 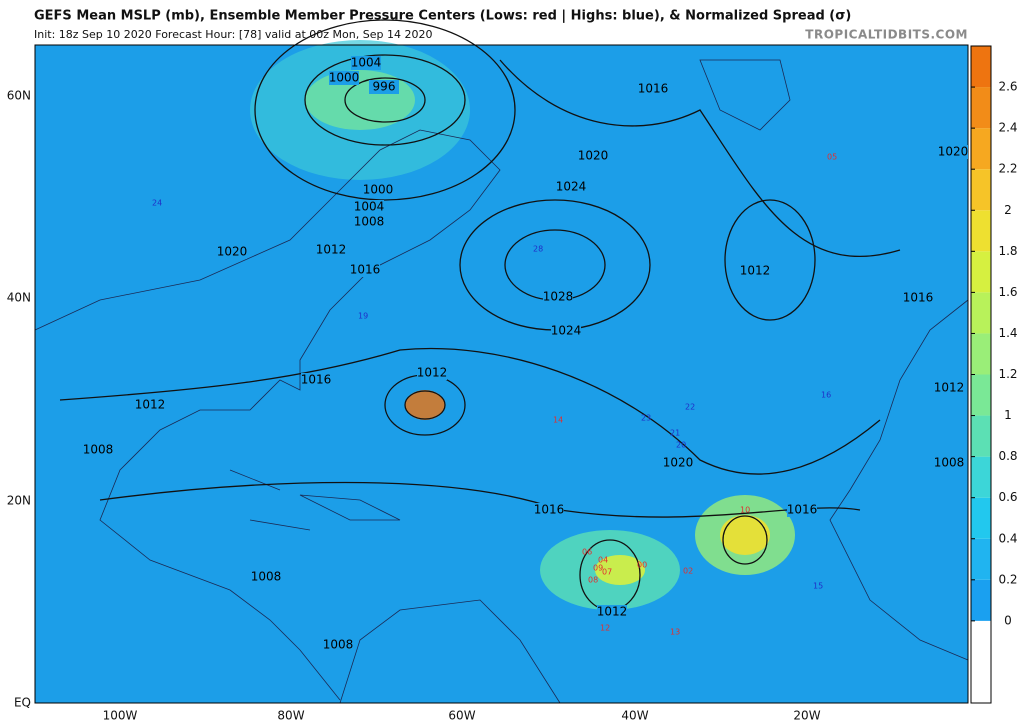 What do you see at coordinates (538, 249) in the screenshot?
I see `high-center: 28` at bounding box center [538, 249].